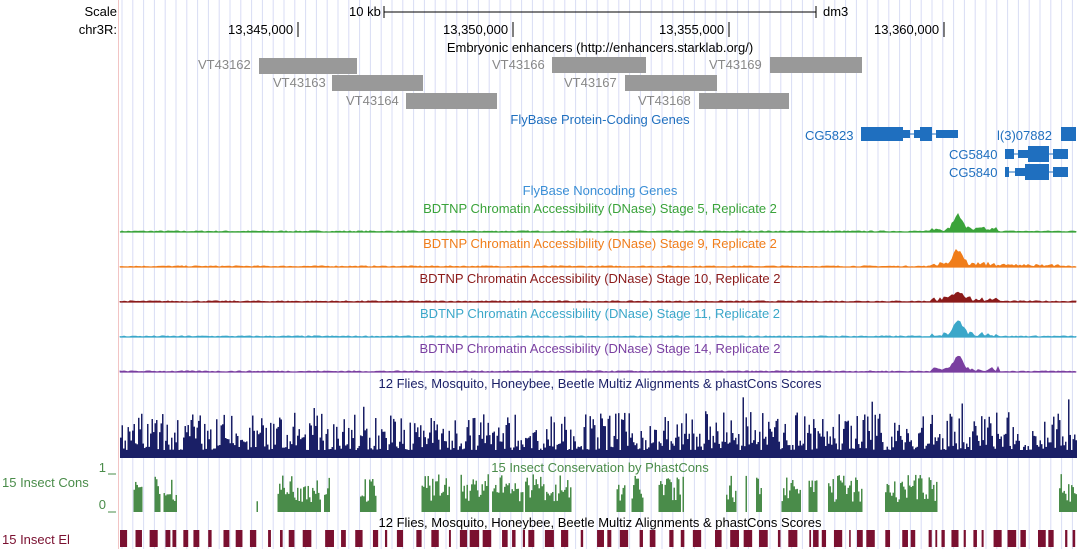 This screenshot has width=1078, height=549. Describe the element at coordinates (518, 64) in the screenshot. I see `enhancer-label: VT43166` at that location.